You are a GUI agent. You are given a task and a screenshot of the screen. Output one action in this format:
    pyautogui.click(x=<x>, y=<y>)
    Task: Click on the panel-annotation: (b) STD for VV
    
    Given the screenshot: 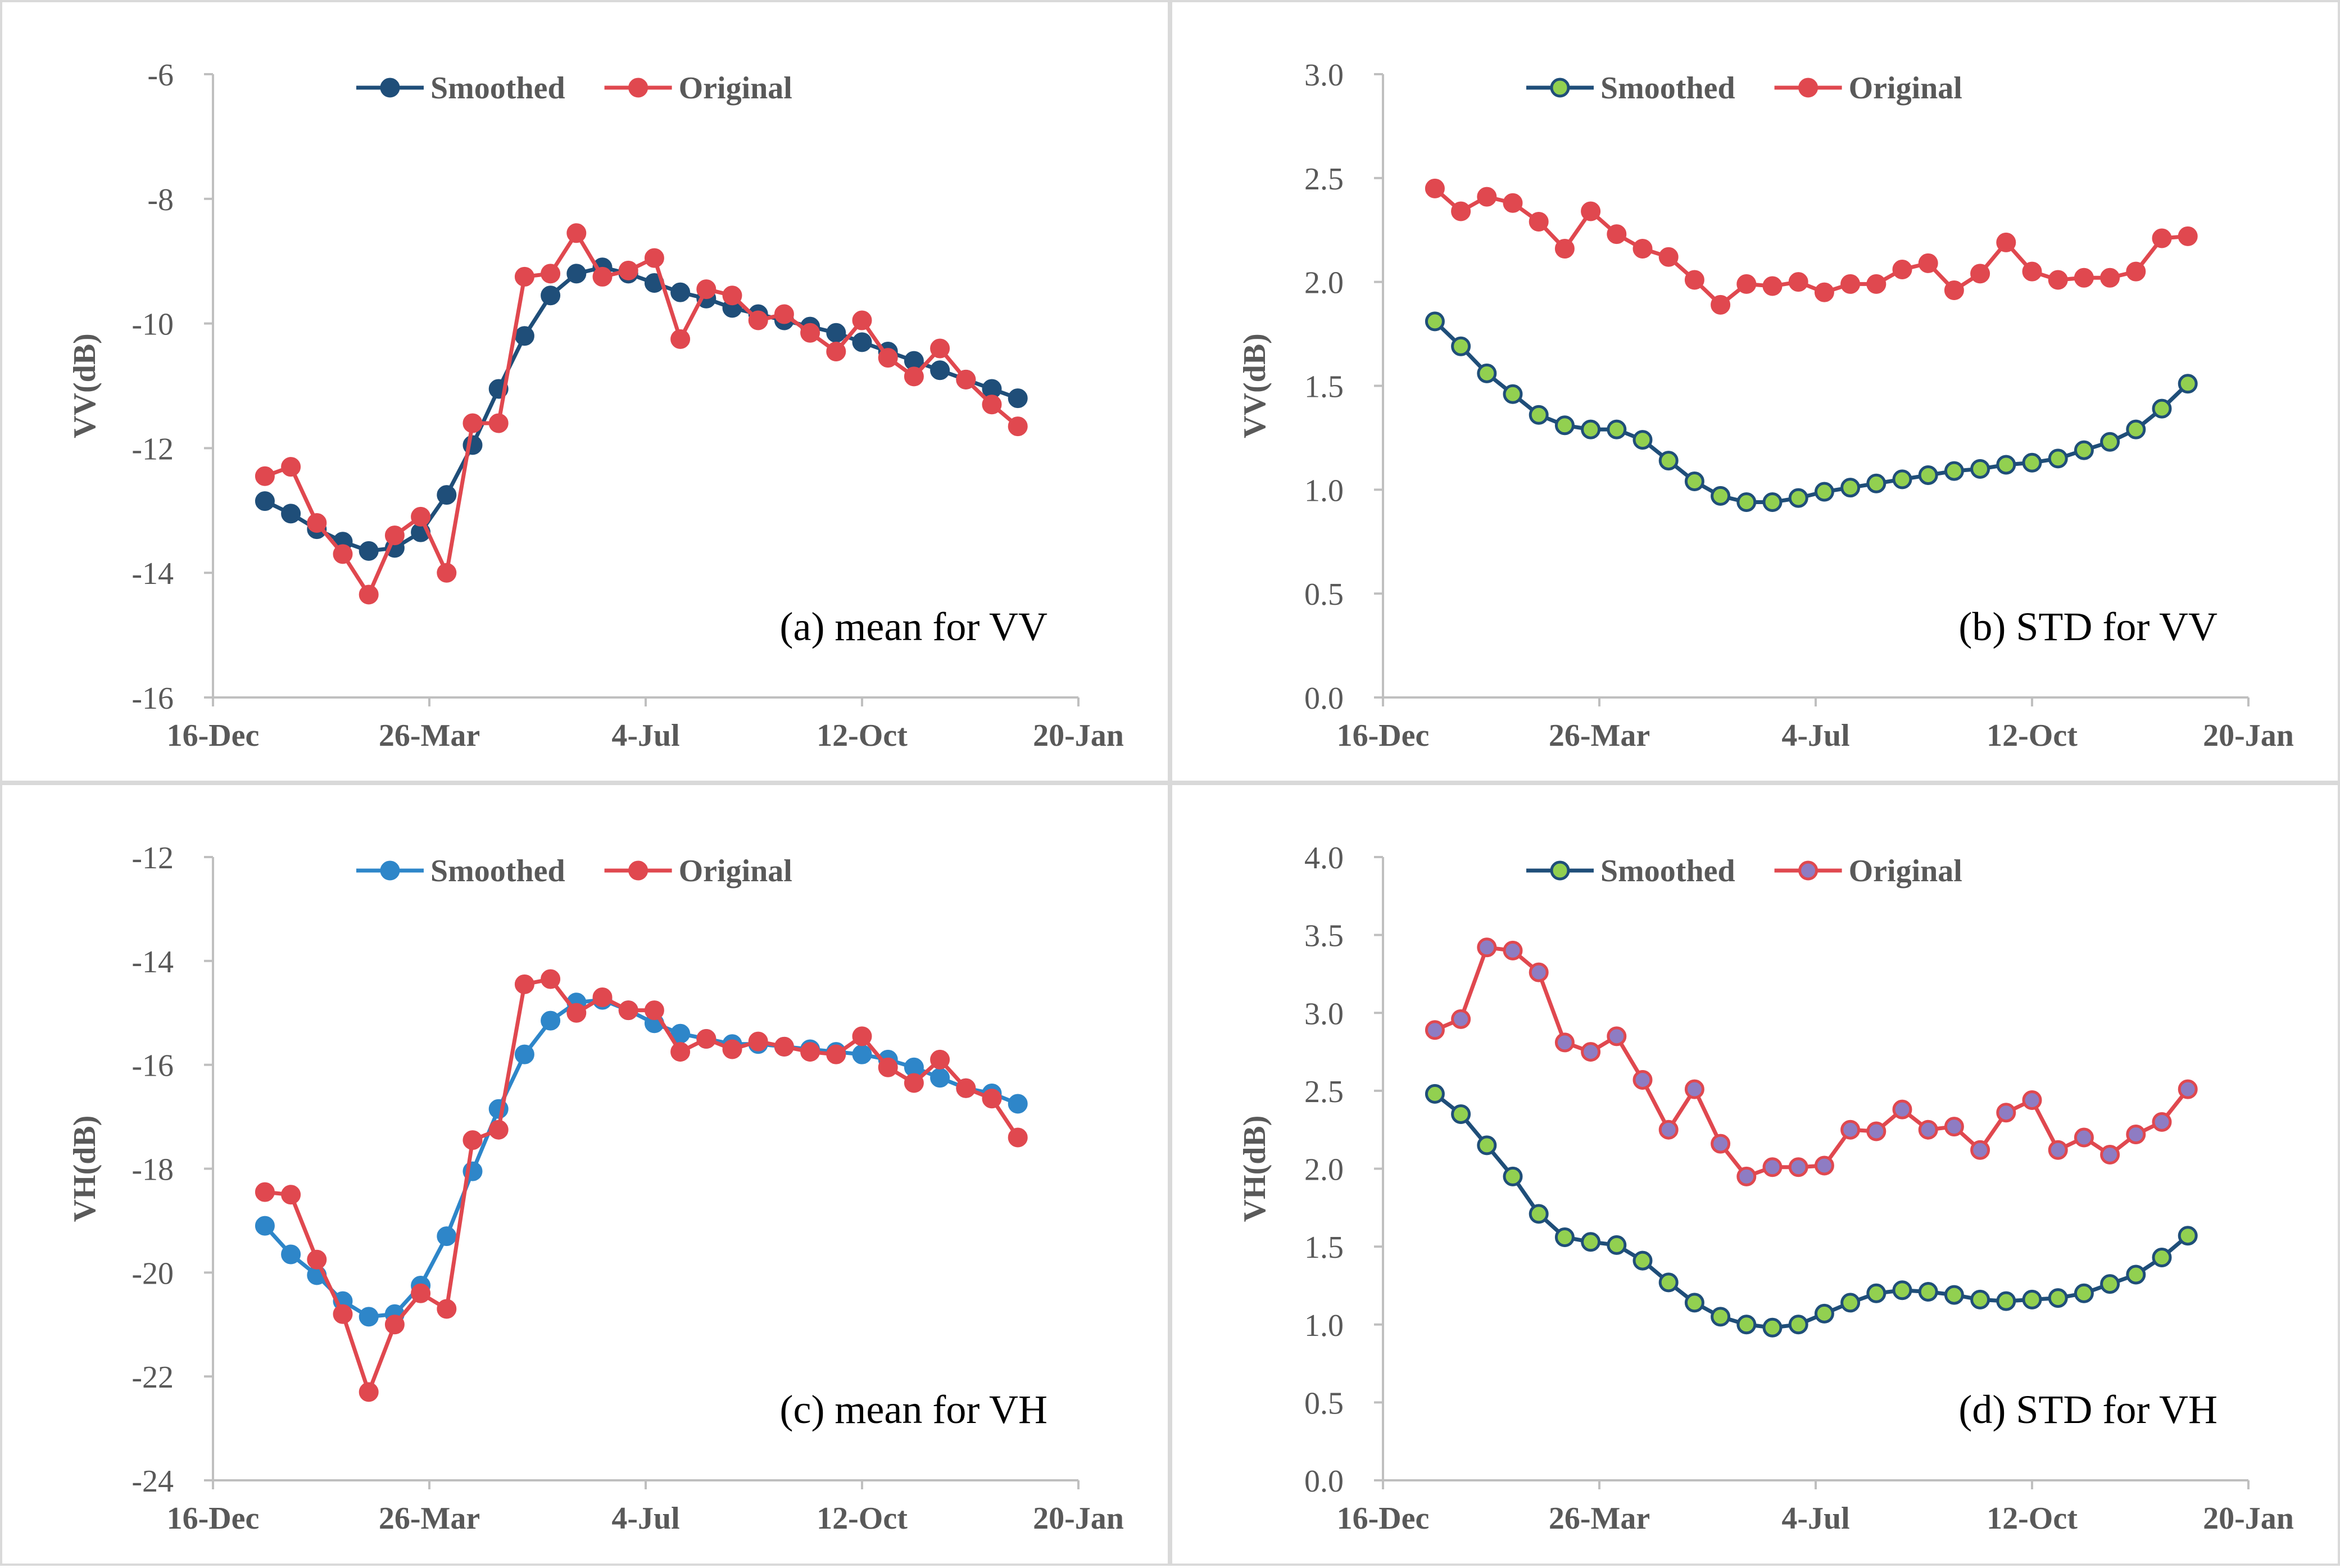 What is the action you would take?
    pyautogui.click(x=2087, y=626)
    